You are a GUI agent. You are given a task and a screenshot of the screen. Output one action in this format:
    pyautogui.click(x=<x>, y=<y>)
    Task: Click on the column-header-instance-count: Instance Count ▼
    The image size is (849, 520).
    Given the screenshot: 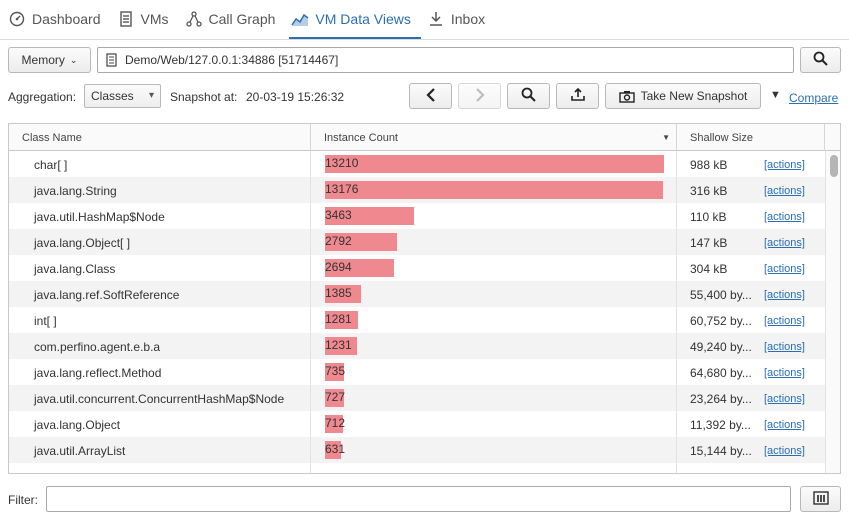 What is the action you would take?
    pyautogui.click(x=494, y=137)
    